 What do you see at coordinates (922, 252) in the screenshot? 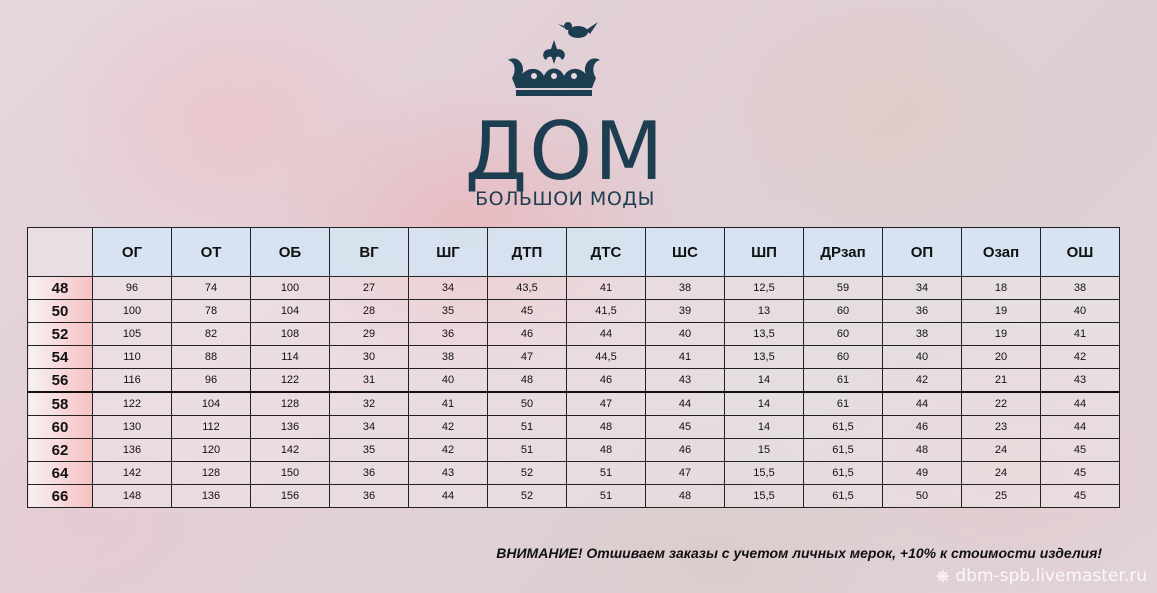
I see `column-header: ОП` at bounding box center [922, 252].